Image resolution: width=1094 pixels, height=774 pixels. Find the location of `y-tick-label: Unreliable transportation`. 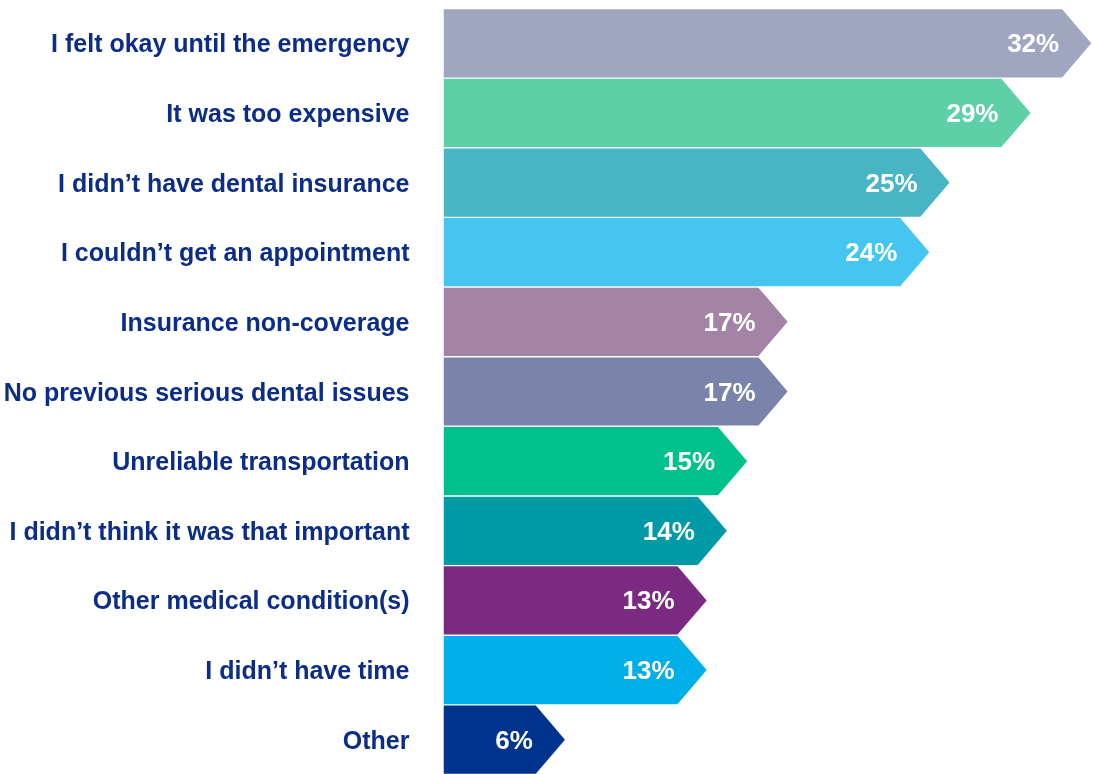

y-tick-label: Unreliable transportation is located at coordinates (261, 461).